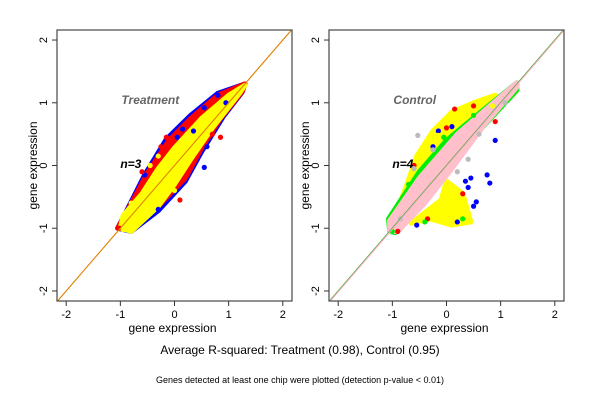 The width and height of the screenshot is (600, 400). Describe the element at coordinates (130, 164) in the screenshot. I see `sample-count: n=3` at that location.